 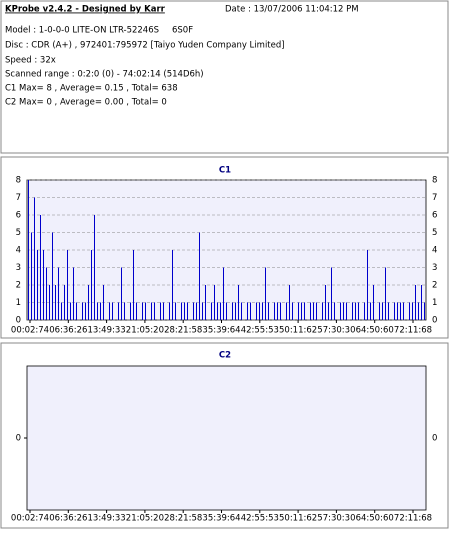 I want to click on x-tick-label: 21:05:20, so click(x=145, y=519).